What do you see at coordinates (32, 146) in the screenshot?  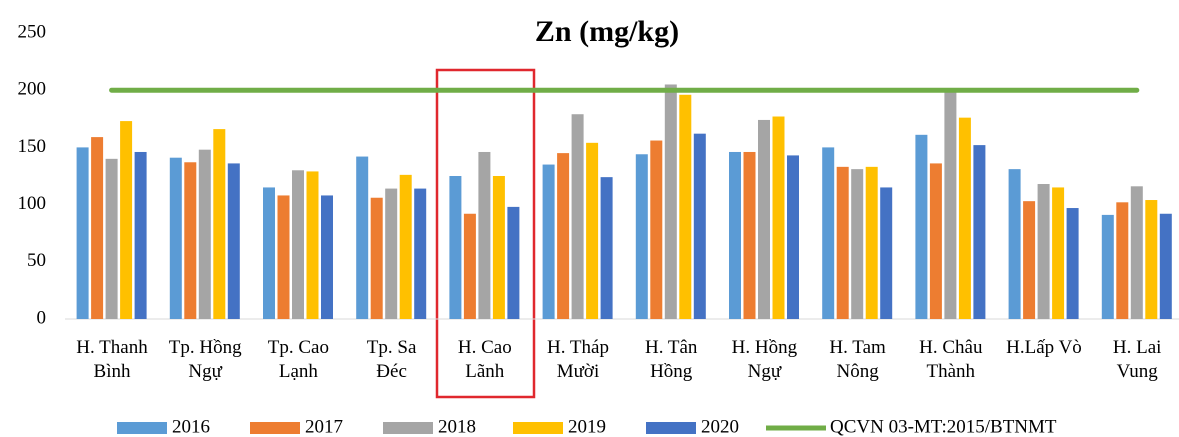 I see `y-tick-label: 150` at bounding box center [32, 146].